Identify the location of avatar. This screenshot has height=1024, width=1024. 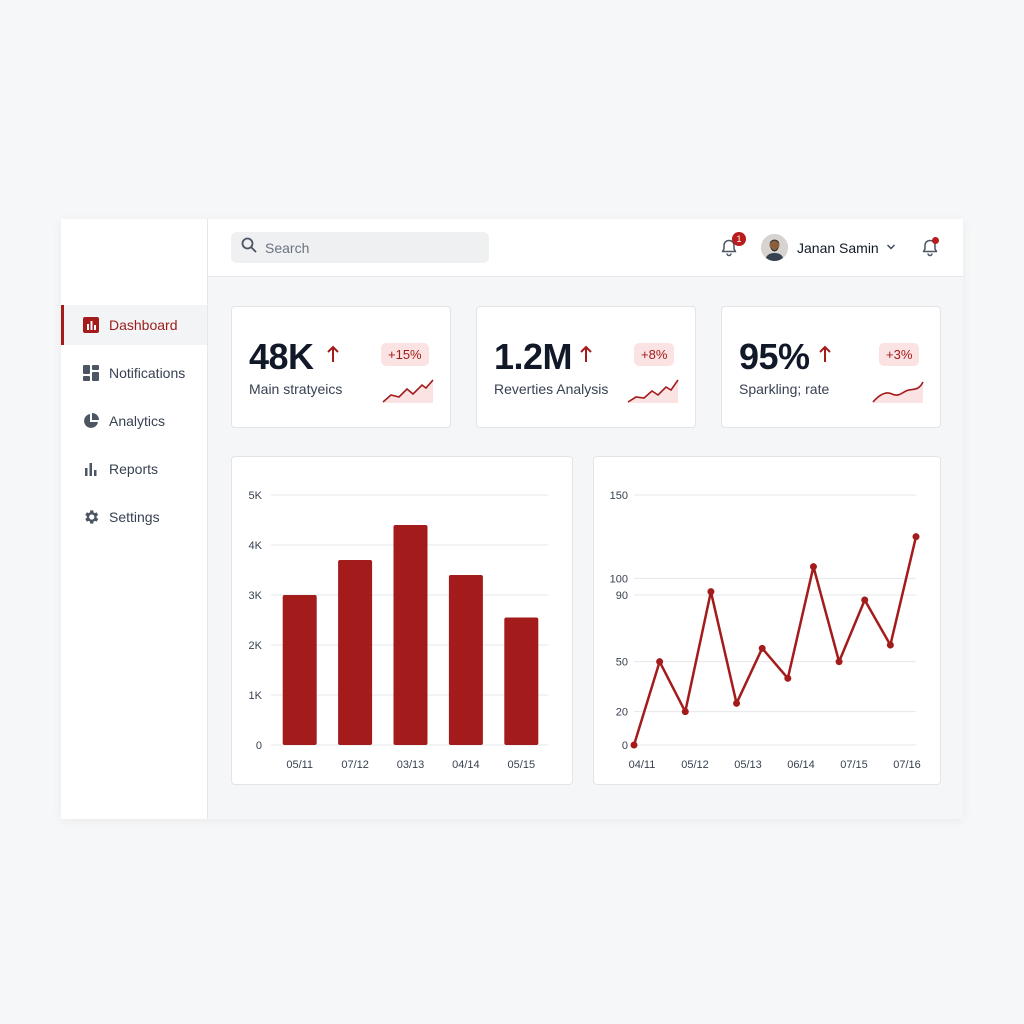
(774, 247).